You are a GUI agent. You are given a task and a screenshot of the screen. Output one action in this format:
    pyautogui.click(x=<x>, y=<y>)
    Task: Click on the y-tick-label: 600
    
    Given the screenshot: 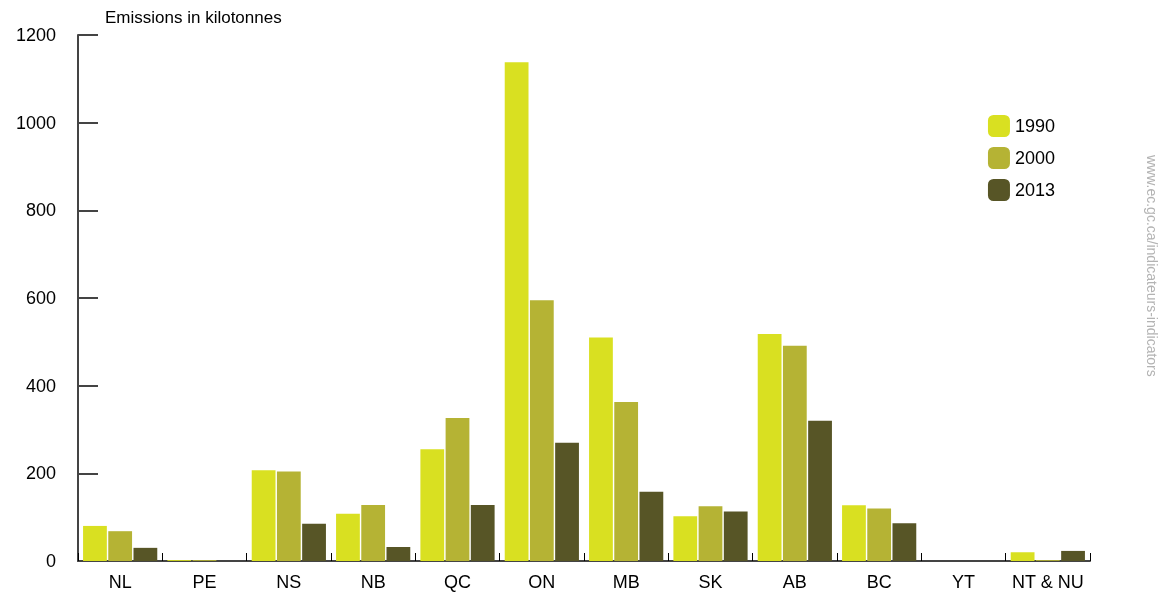 What is the action you would take?
    pyautogui.click(x=40, y=298)
    